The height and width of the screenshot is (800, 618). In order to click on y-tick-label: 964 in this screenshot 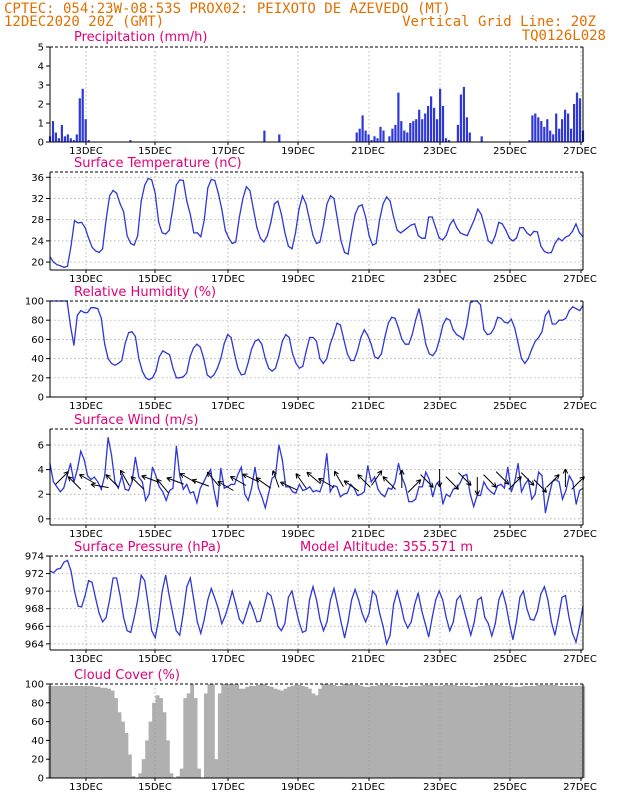, I will do `click(34, 644)`.